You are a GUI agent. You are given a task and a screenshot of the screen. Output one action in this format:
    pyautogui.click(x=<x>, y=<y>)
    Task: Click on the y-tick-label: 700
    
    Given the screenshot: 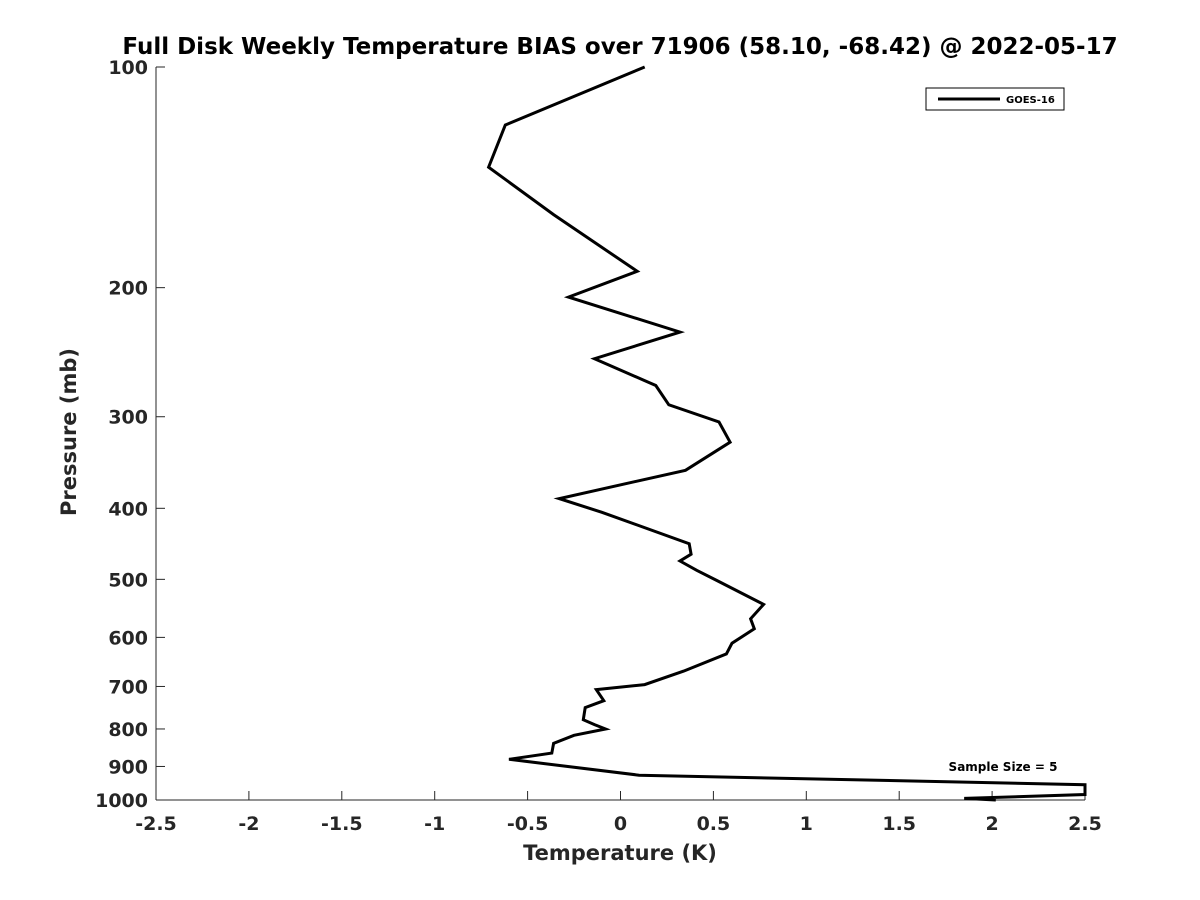 What is the action you would take?
    pyautogui.click(x=128, y=687)
    